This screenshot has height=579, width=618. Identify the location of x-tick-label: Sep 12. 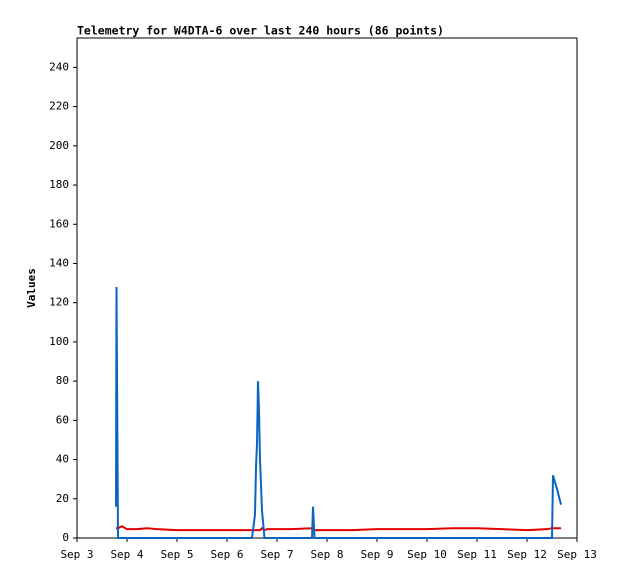
(527, 554).